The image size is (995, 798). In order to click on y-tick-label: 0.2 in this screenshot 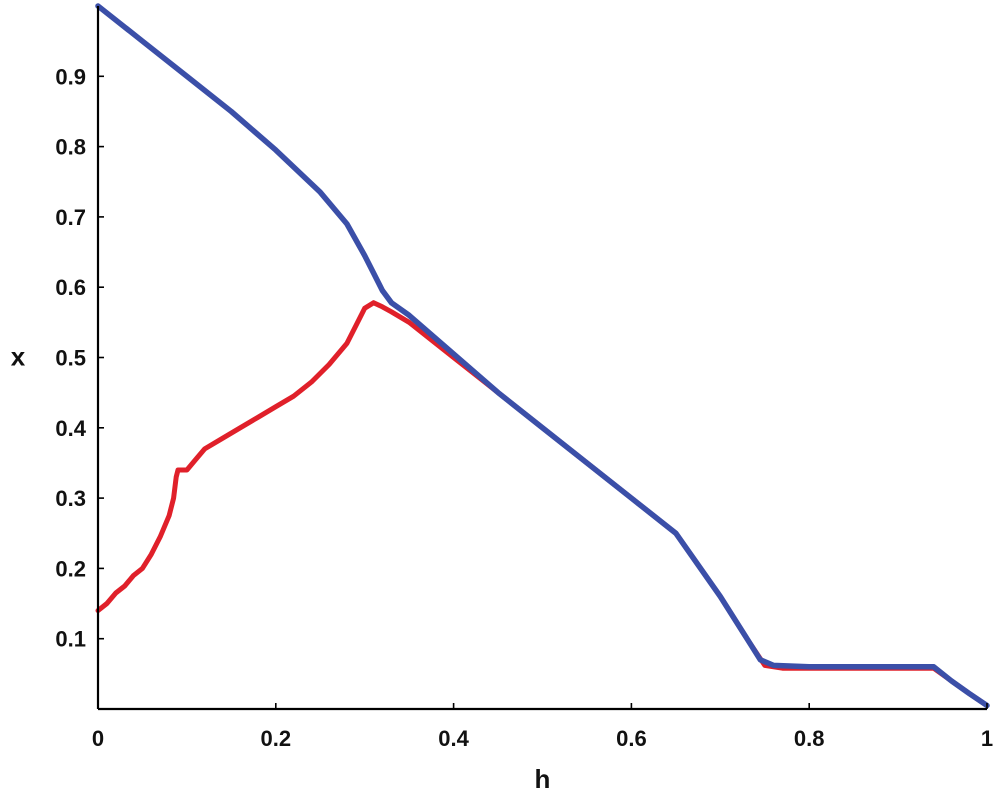, I will do `click(70, 568)`.